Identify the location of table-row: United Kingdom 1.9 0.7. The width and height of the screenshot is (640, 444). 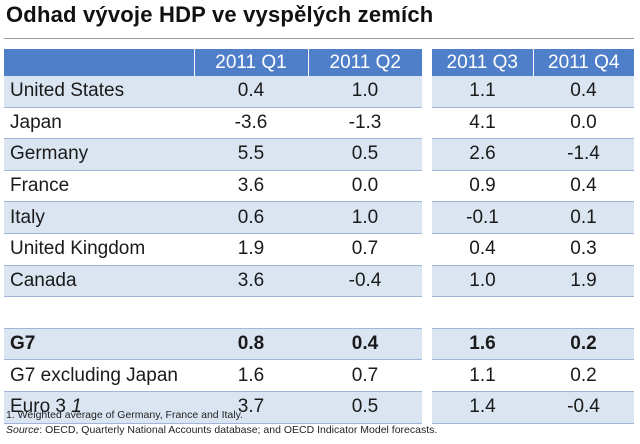
(213, 249).